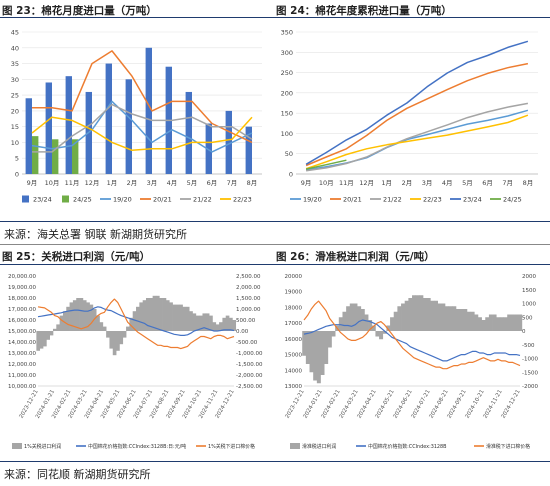 Image resolution: width=550 pixels, height=486 pixels. Describe the element at coordinates (246, 321) in the screenshot. I see `y-right-tick-label: 500.00` at that location.